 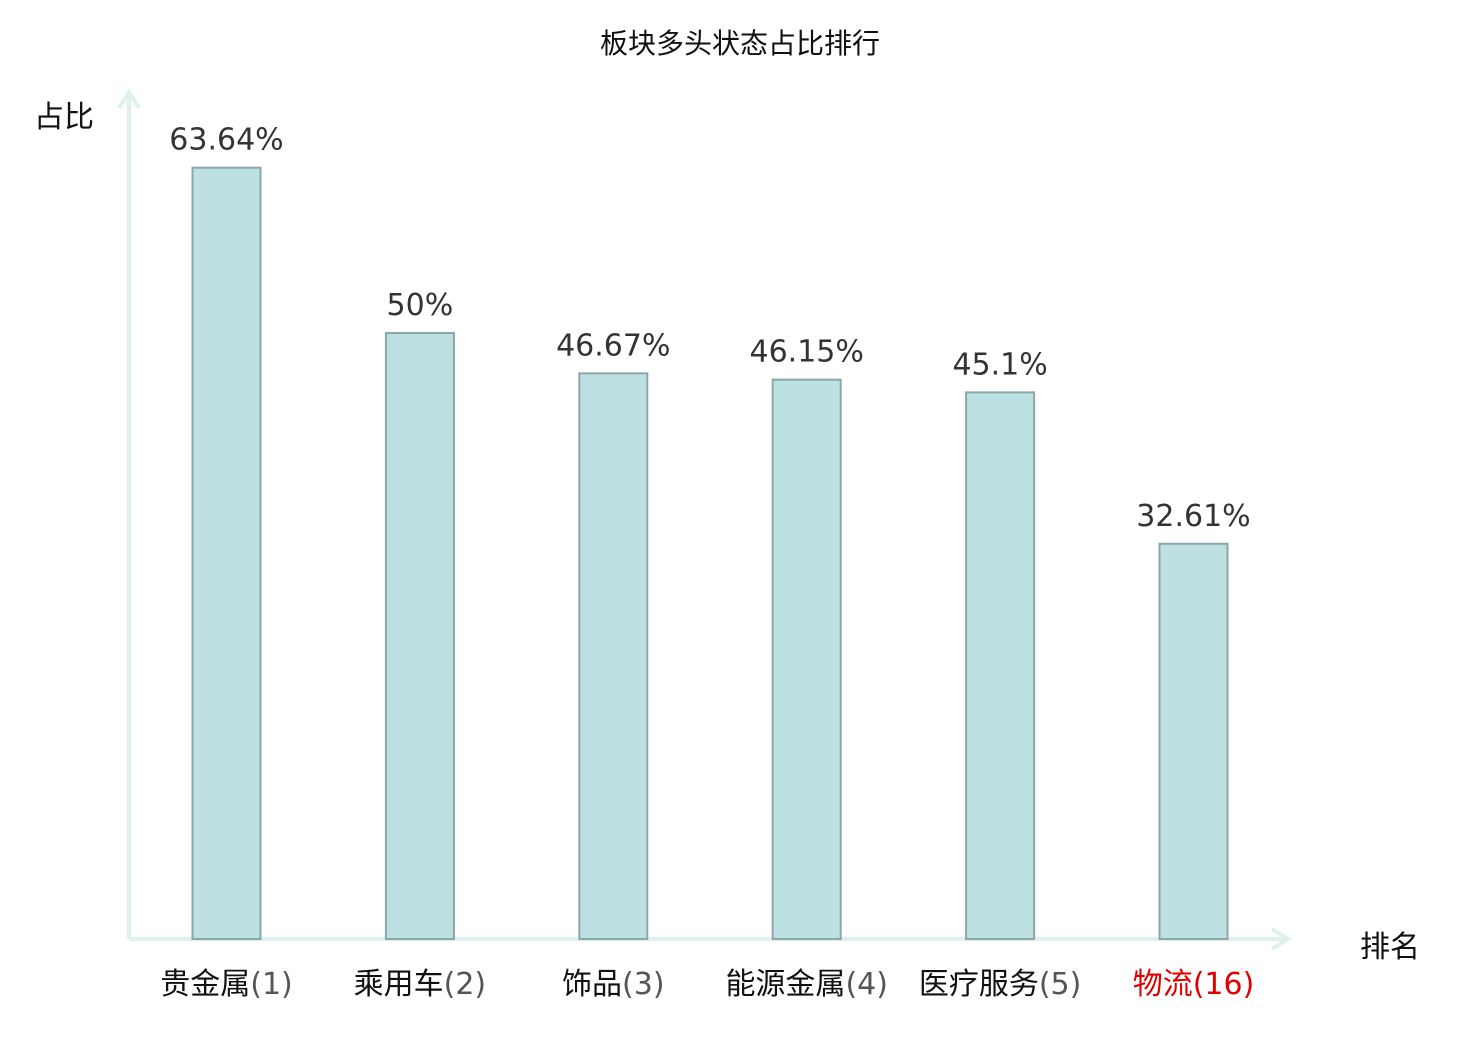 I want to click on x-tick-label: 物流(16), so click(x=1194, y=984).